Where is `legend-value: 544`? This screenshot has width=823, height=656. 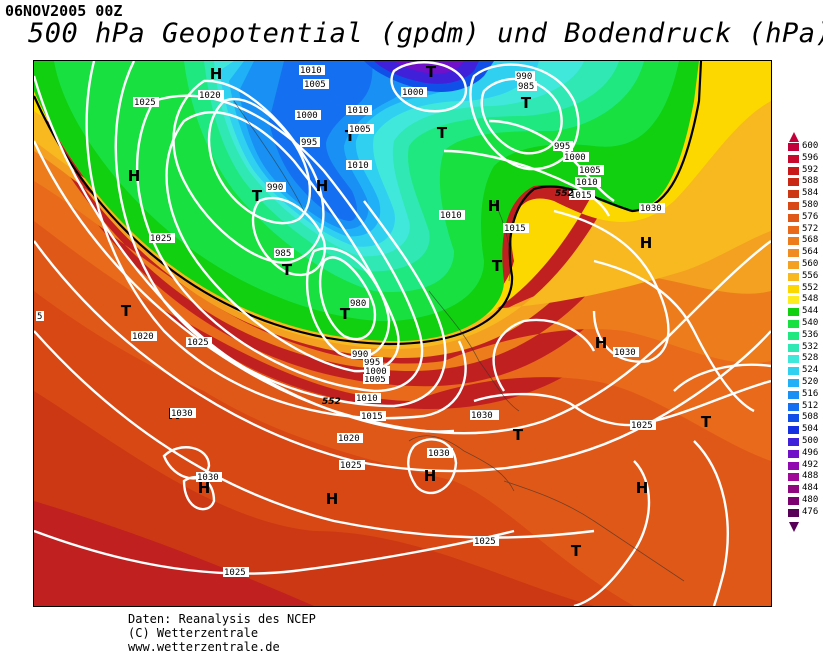
legend-value: 544 is located at coordinates (810, 311).